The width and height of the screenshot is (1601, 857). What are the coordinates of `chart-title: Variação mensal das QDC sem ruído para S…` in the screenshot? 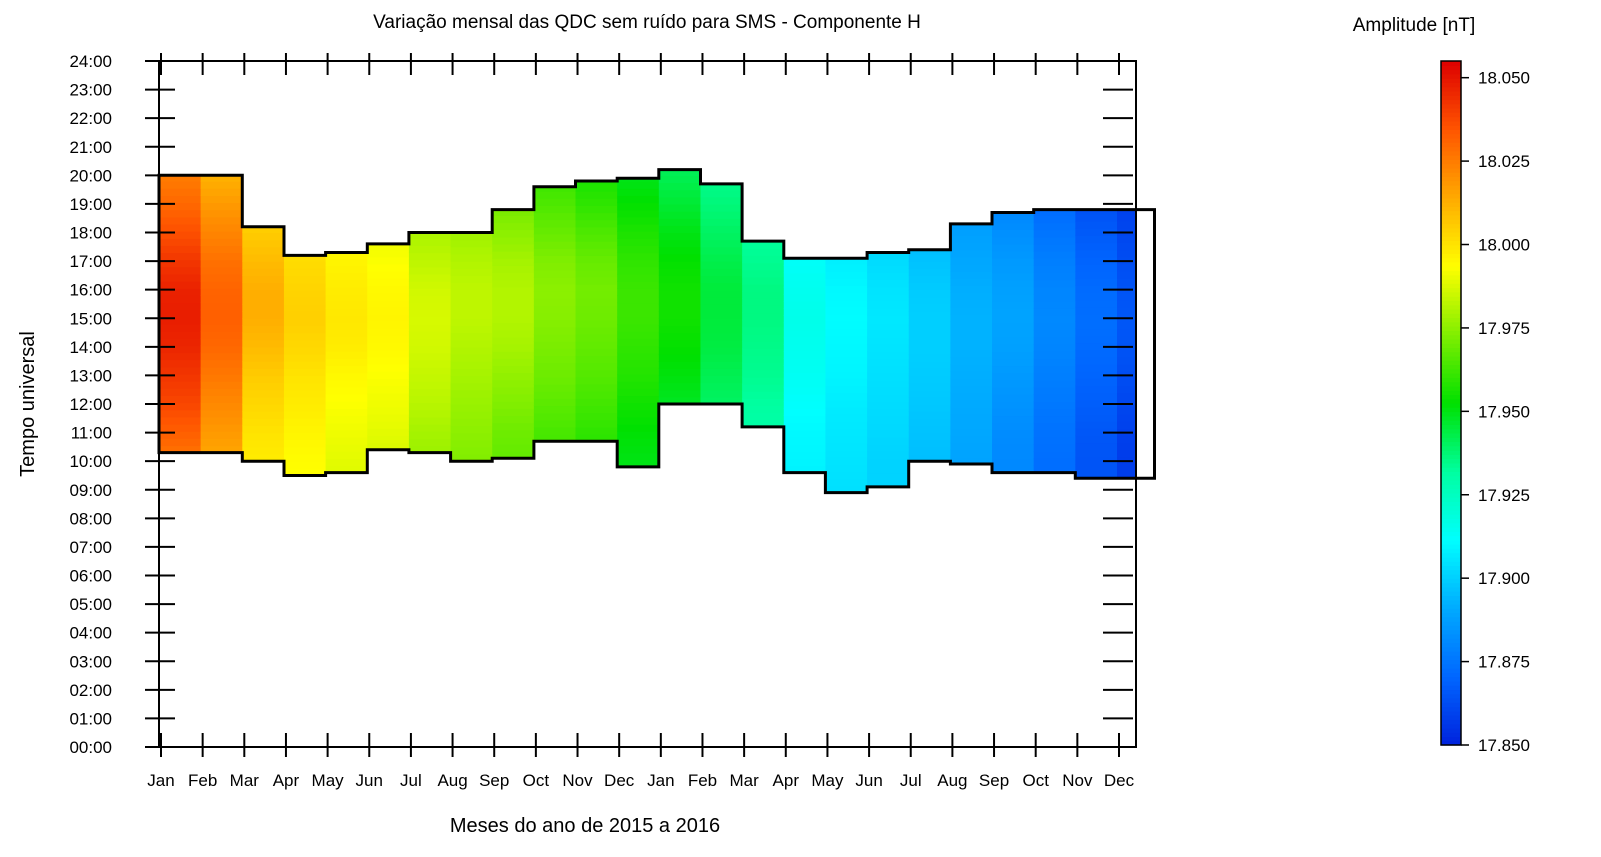 It's located at (647, 22).